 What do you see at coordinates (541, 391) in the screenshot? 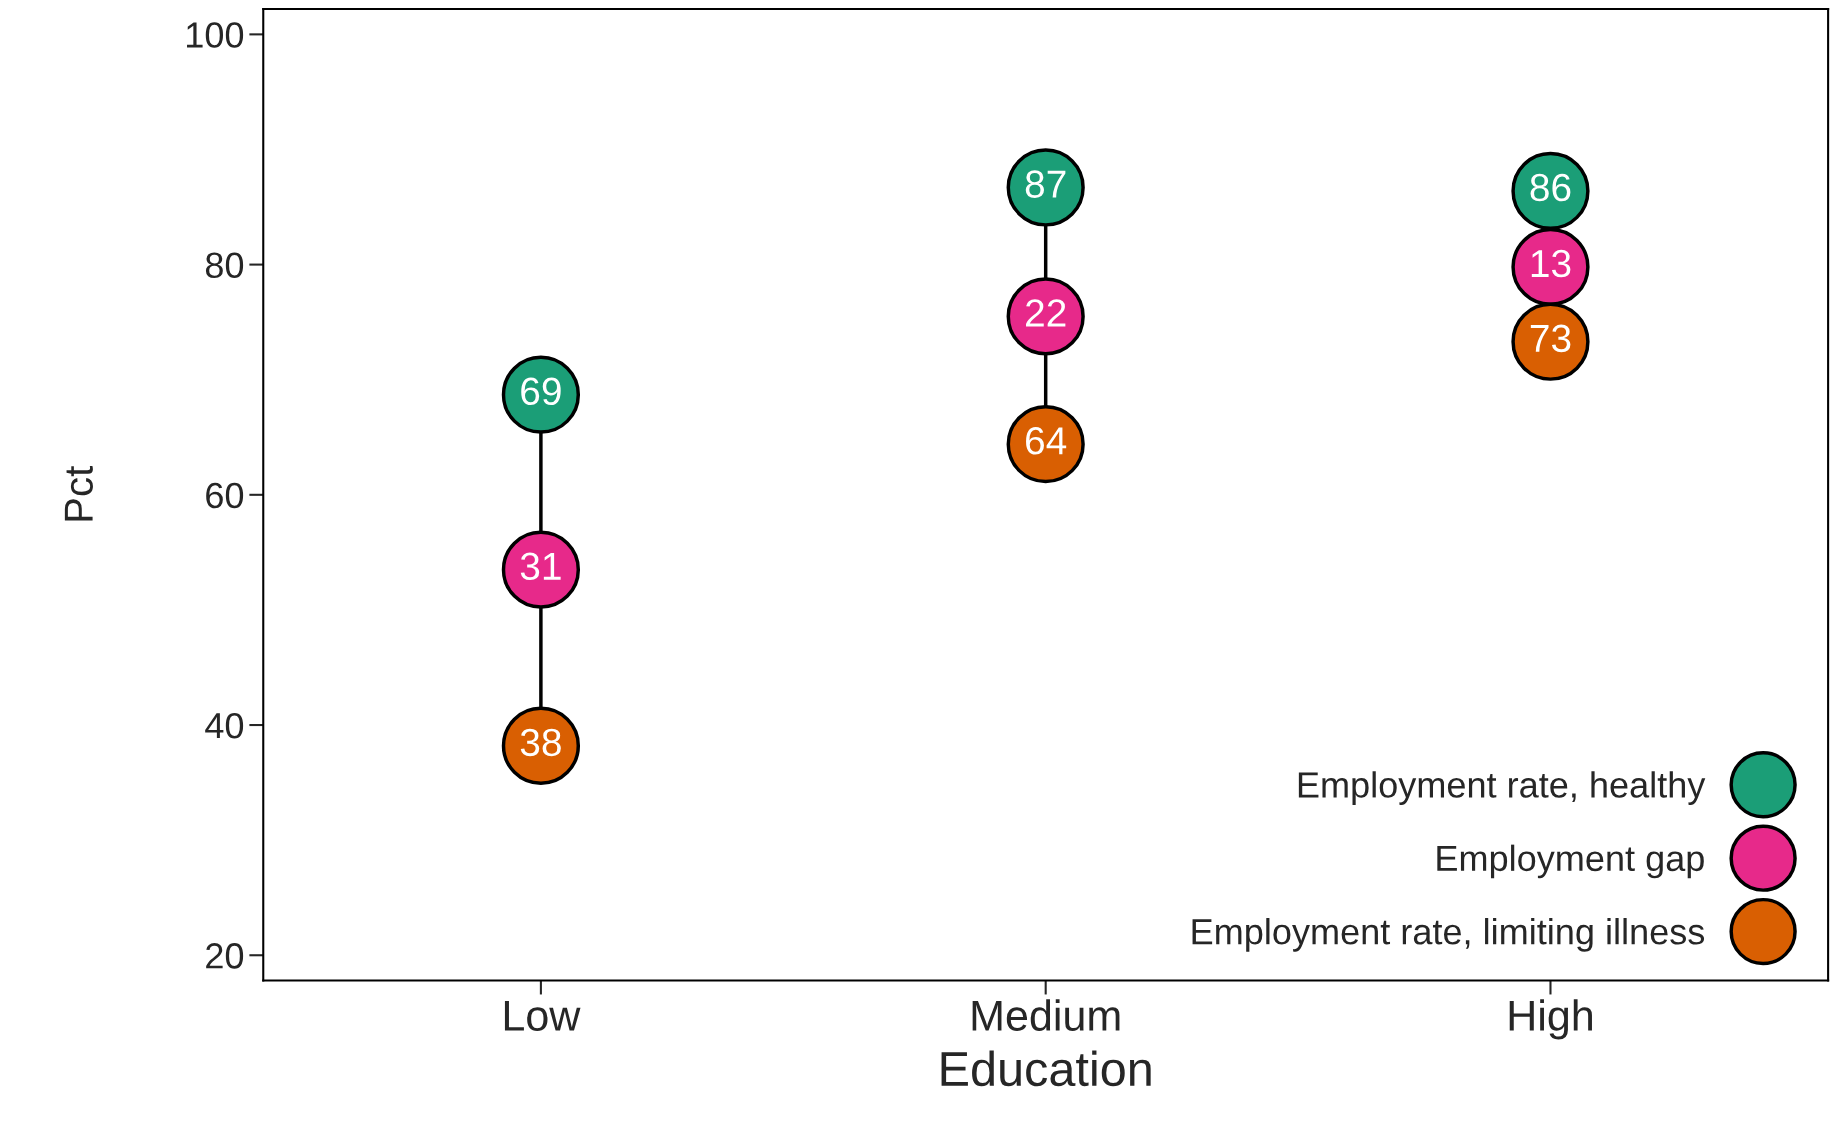
I see `data-label: 69` at bounding box center [541, 391].